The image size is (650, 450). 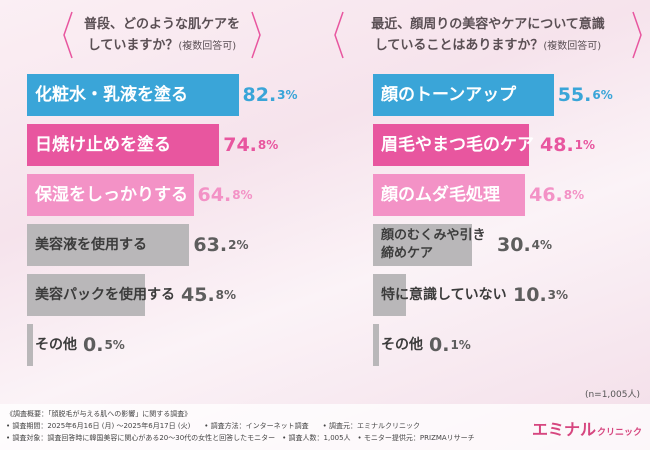 I want to click on sample-size-note: (n=1,005人), so click(x=612, y=395).